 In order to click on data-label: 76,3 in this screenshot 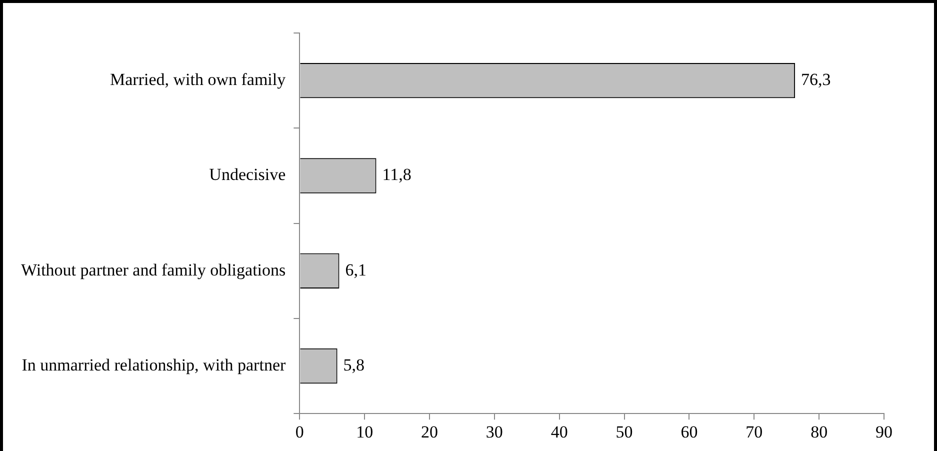, I will do `click(816, 80)`.